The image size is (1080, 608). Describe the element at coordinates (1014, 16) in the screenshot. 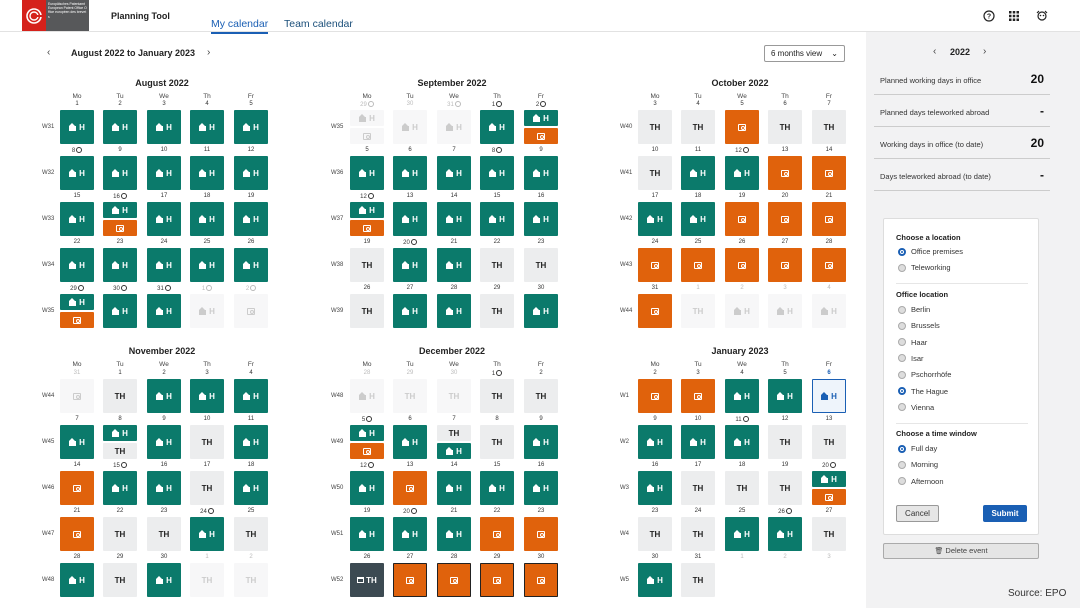

I see `apps-grid-icon` at that location.